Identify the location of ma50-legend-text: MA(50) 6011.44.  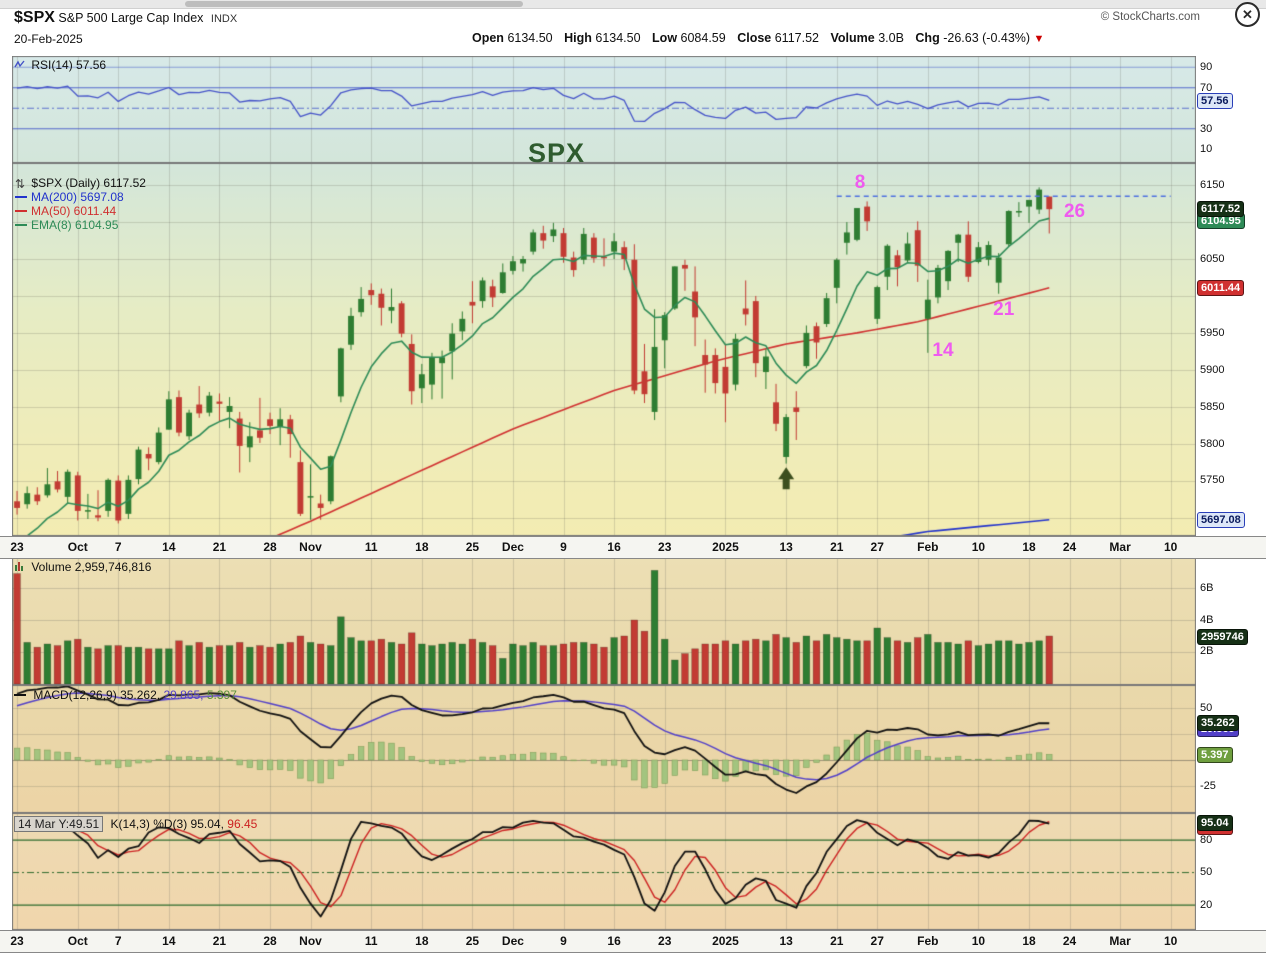
(74, 211).